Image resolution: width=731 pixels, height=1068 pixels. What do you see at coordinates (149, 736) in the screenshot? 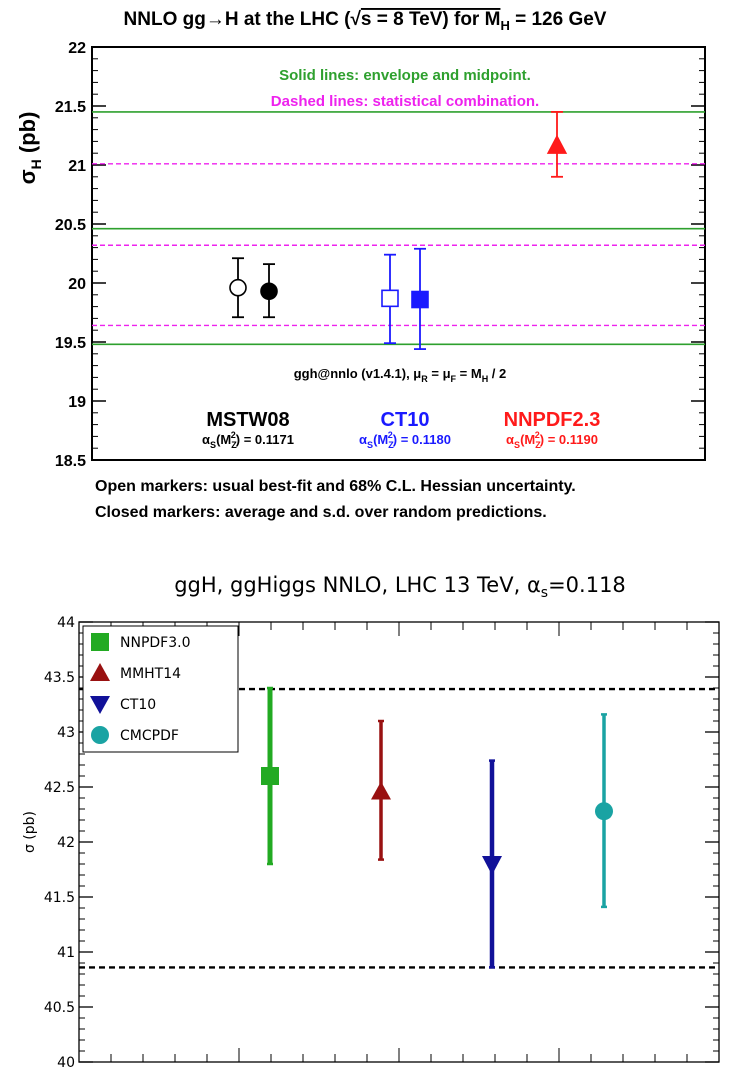
I see `legend-label: CMCPDF` at bounding box center [149, 736].